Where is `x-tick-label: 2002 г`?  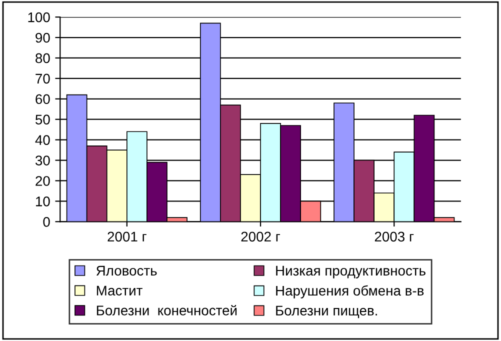
x-tick-label: 2002 г is located at coordinates (260, 237).